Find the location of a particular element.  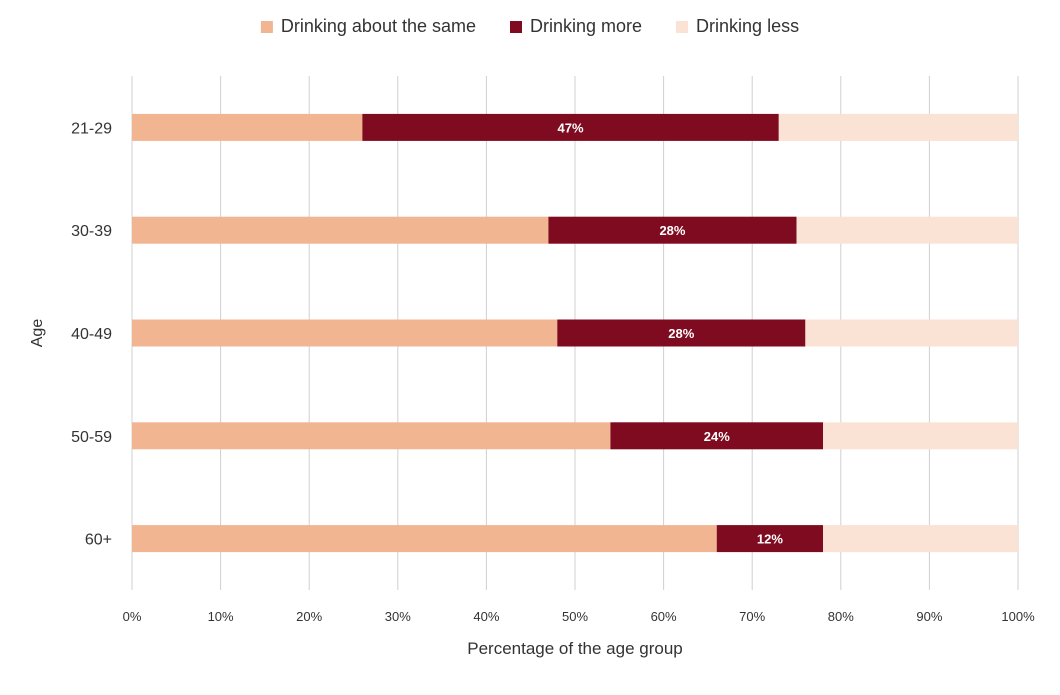

data-label: 47% is located at coordinates (571, 127).